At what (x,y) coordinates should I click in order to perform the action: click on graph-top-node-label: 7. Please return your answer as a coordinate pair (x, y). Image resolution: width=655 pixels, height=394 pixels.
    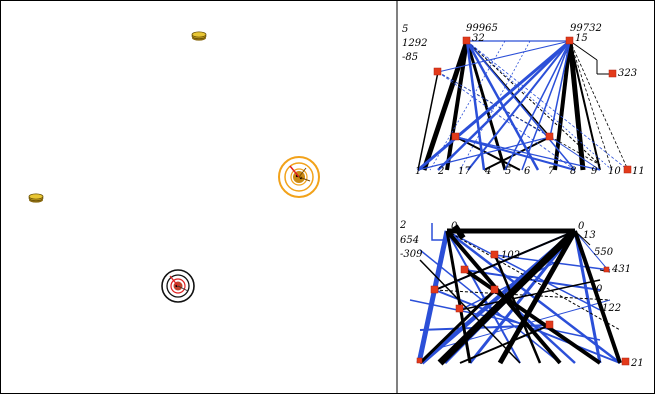
    Looking at the image, I should click on (551, 171).